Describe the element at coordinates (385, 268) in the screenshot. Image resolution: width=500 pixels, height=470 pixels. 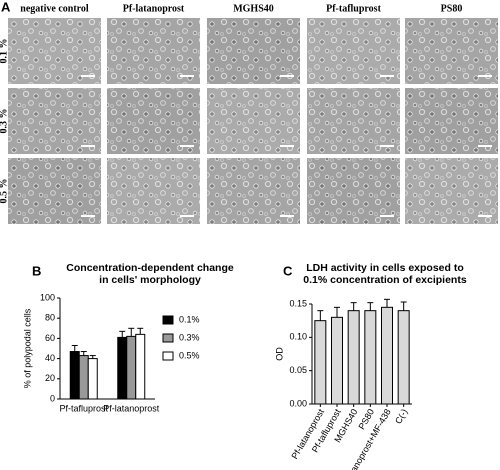
I see `chart-title: LDH activity in cells exposed to` at that location.